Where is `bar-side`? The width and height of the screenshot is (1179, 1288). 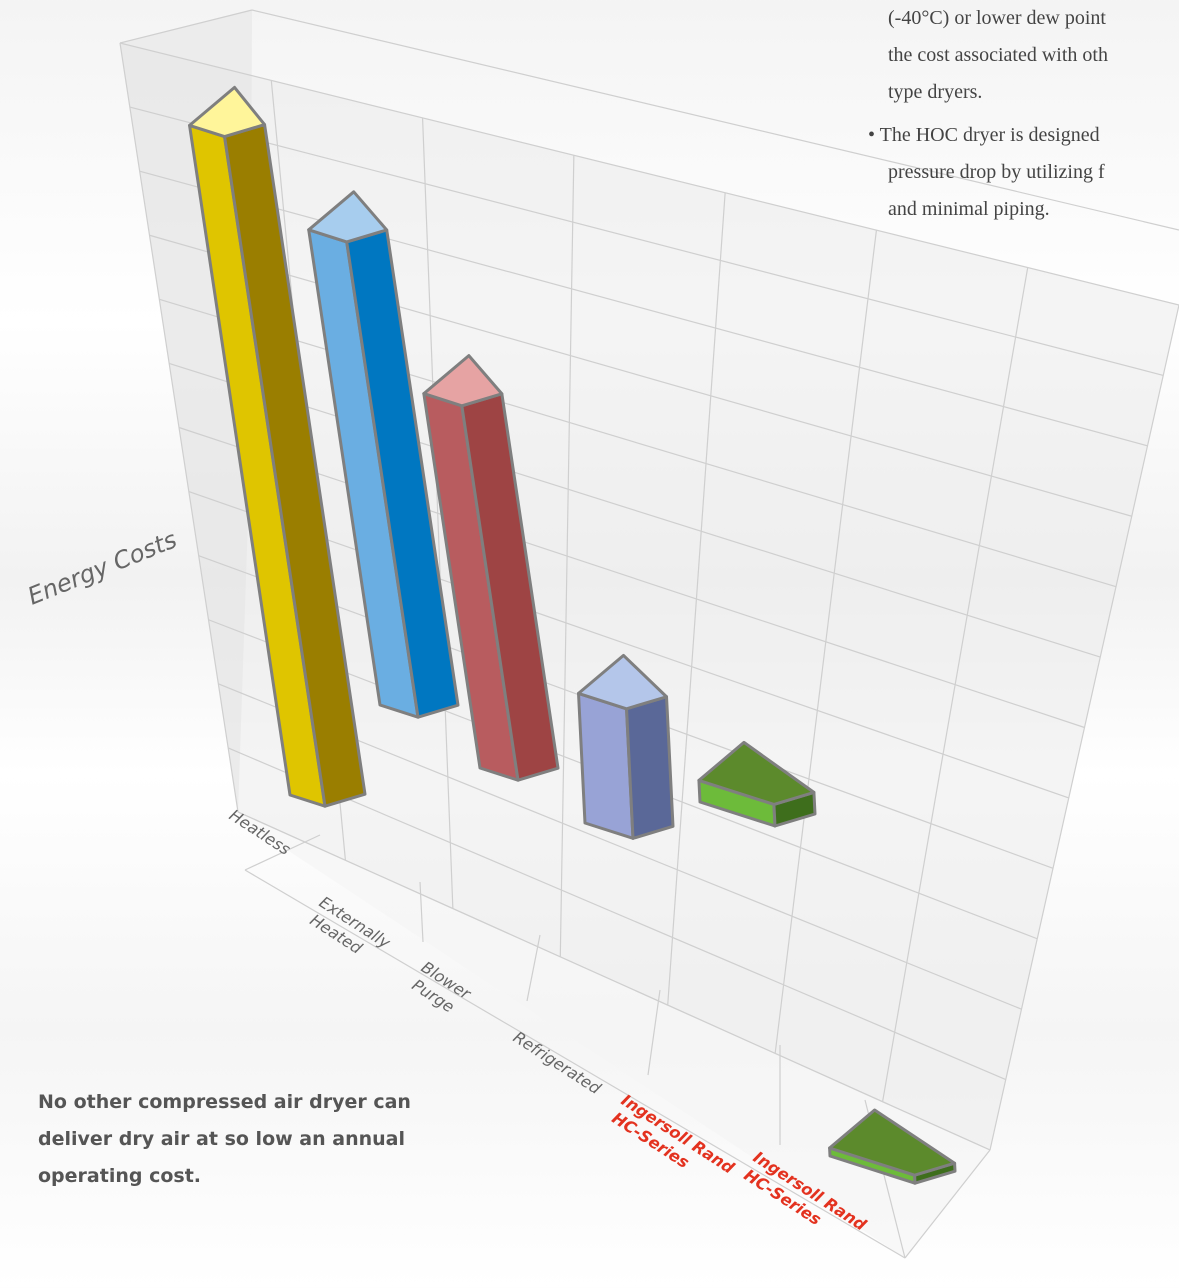
bar-side is located at coordinates (650, 767).